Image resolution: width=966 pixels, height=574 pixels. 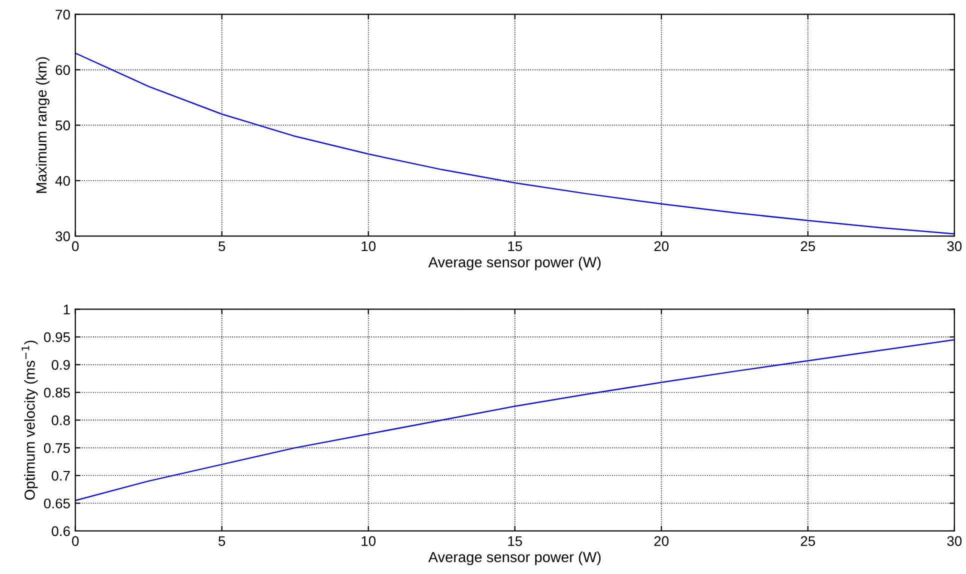 What do you see at coordinates (43, 125) in the screenshot?
I see `y-axis-title: Maximum range (km)` at bounding box center [43, 125].